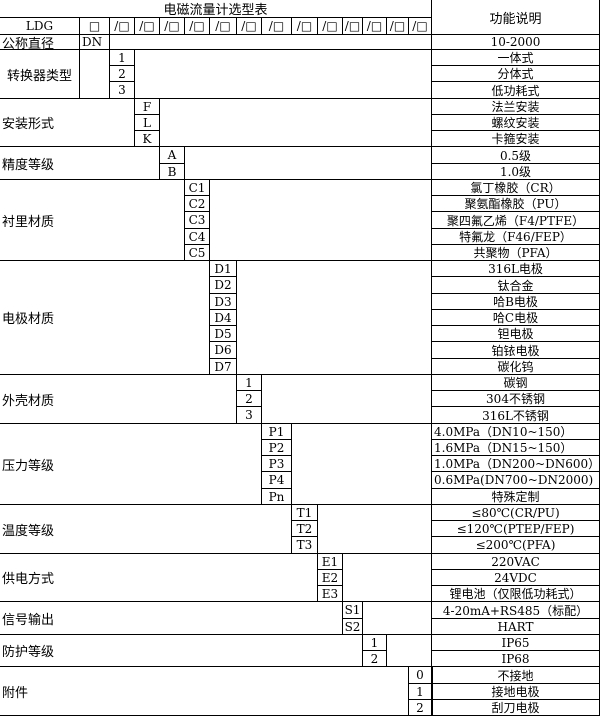 This screenshot has height=716, width=600. I want to click on option-desc: 1.6MPa（DN15~150）, so click(516, 448).